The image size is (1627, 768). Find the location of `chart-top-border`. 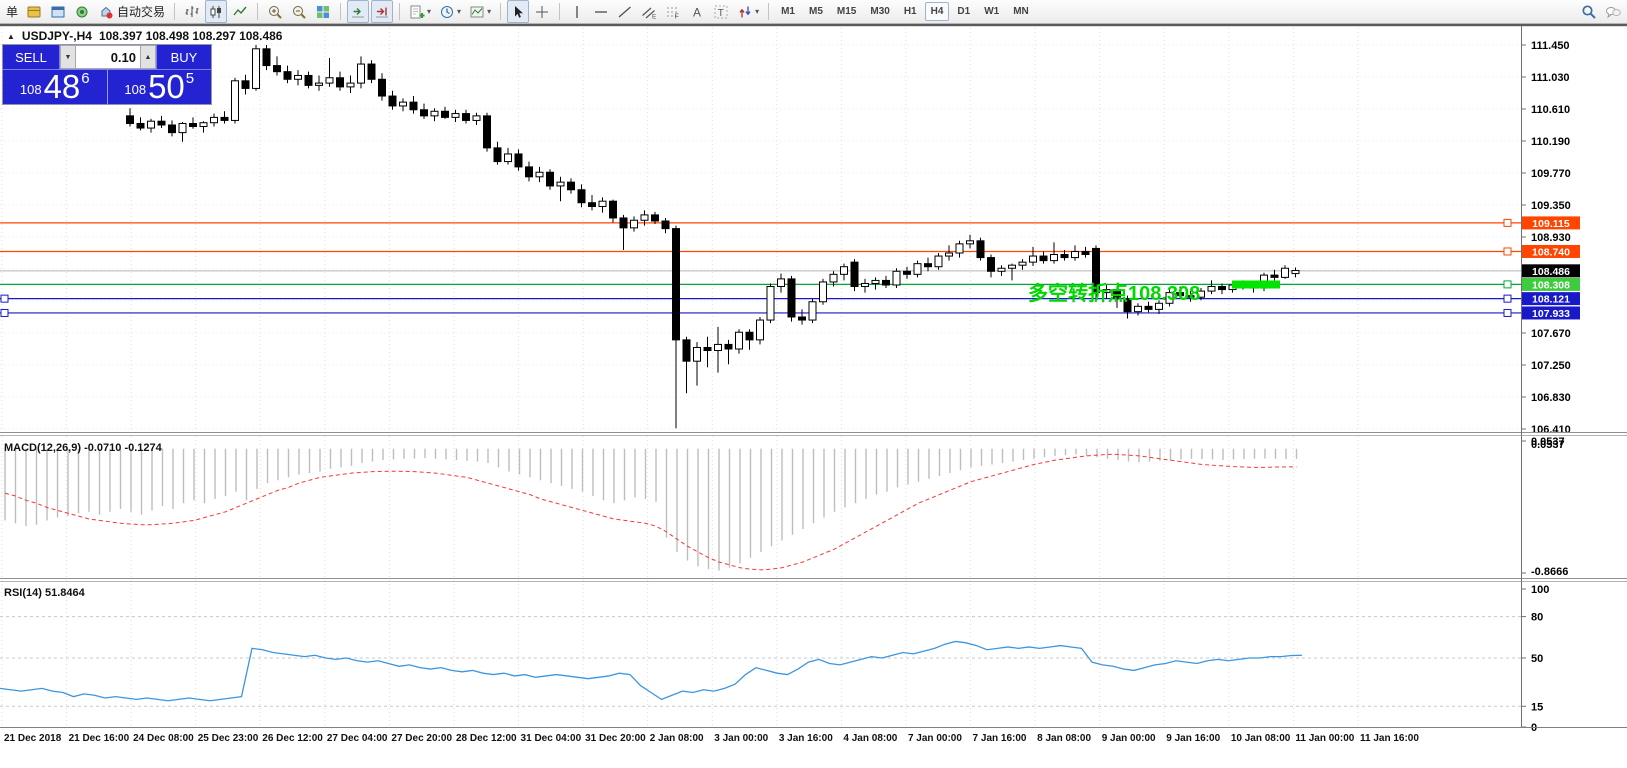

chart-top-border is located at coordinates (813, 25).